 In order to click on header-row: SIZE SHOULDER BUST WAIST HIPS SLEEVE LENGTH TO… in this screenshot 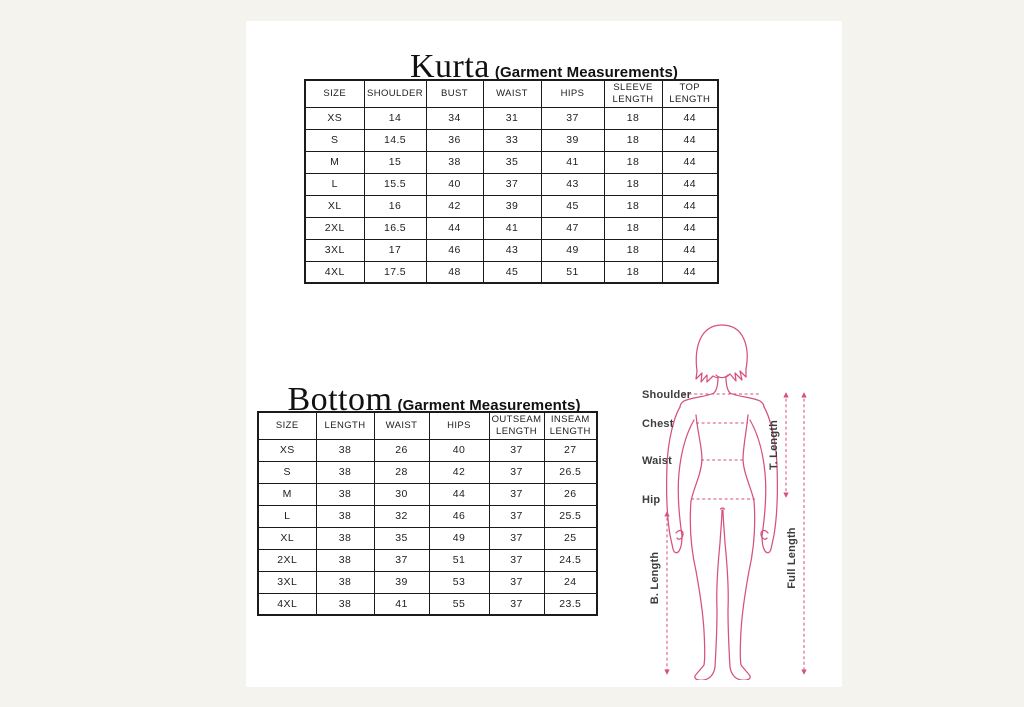, I will do `click(511, 93)`.